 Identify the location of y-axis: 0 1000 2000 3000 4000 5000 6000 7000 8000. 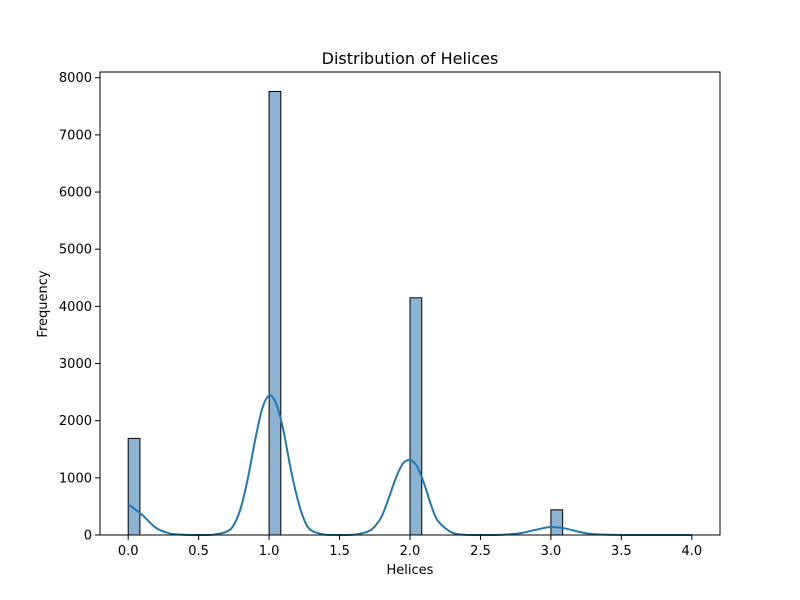
(79, 307).